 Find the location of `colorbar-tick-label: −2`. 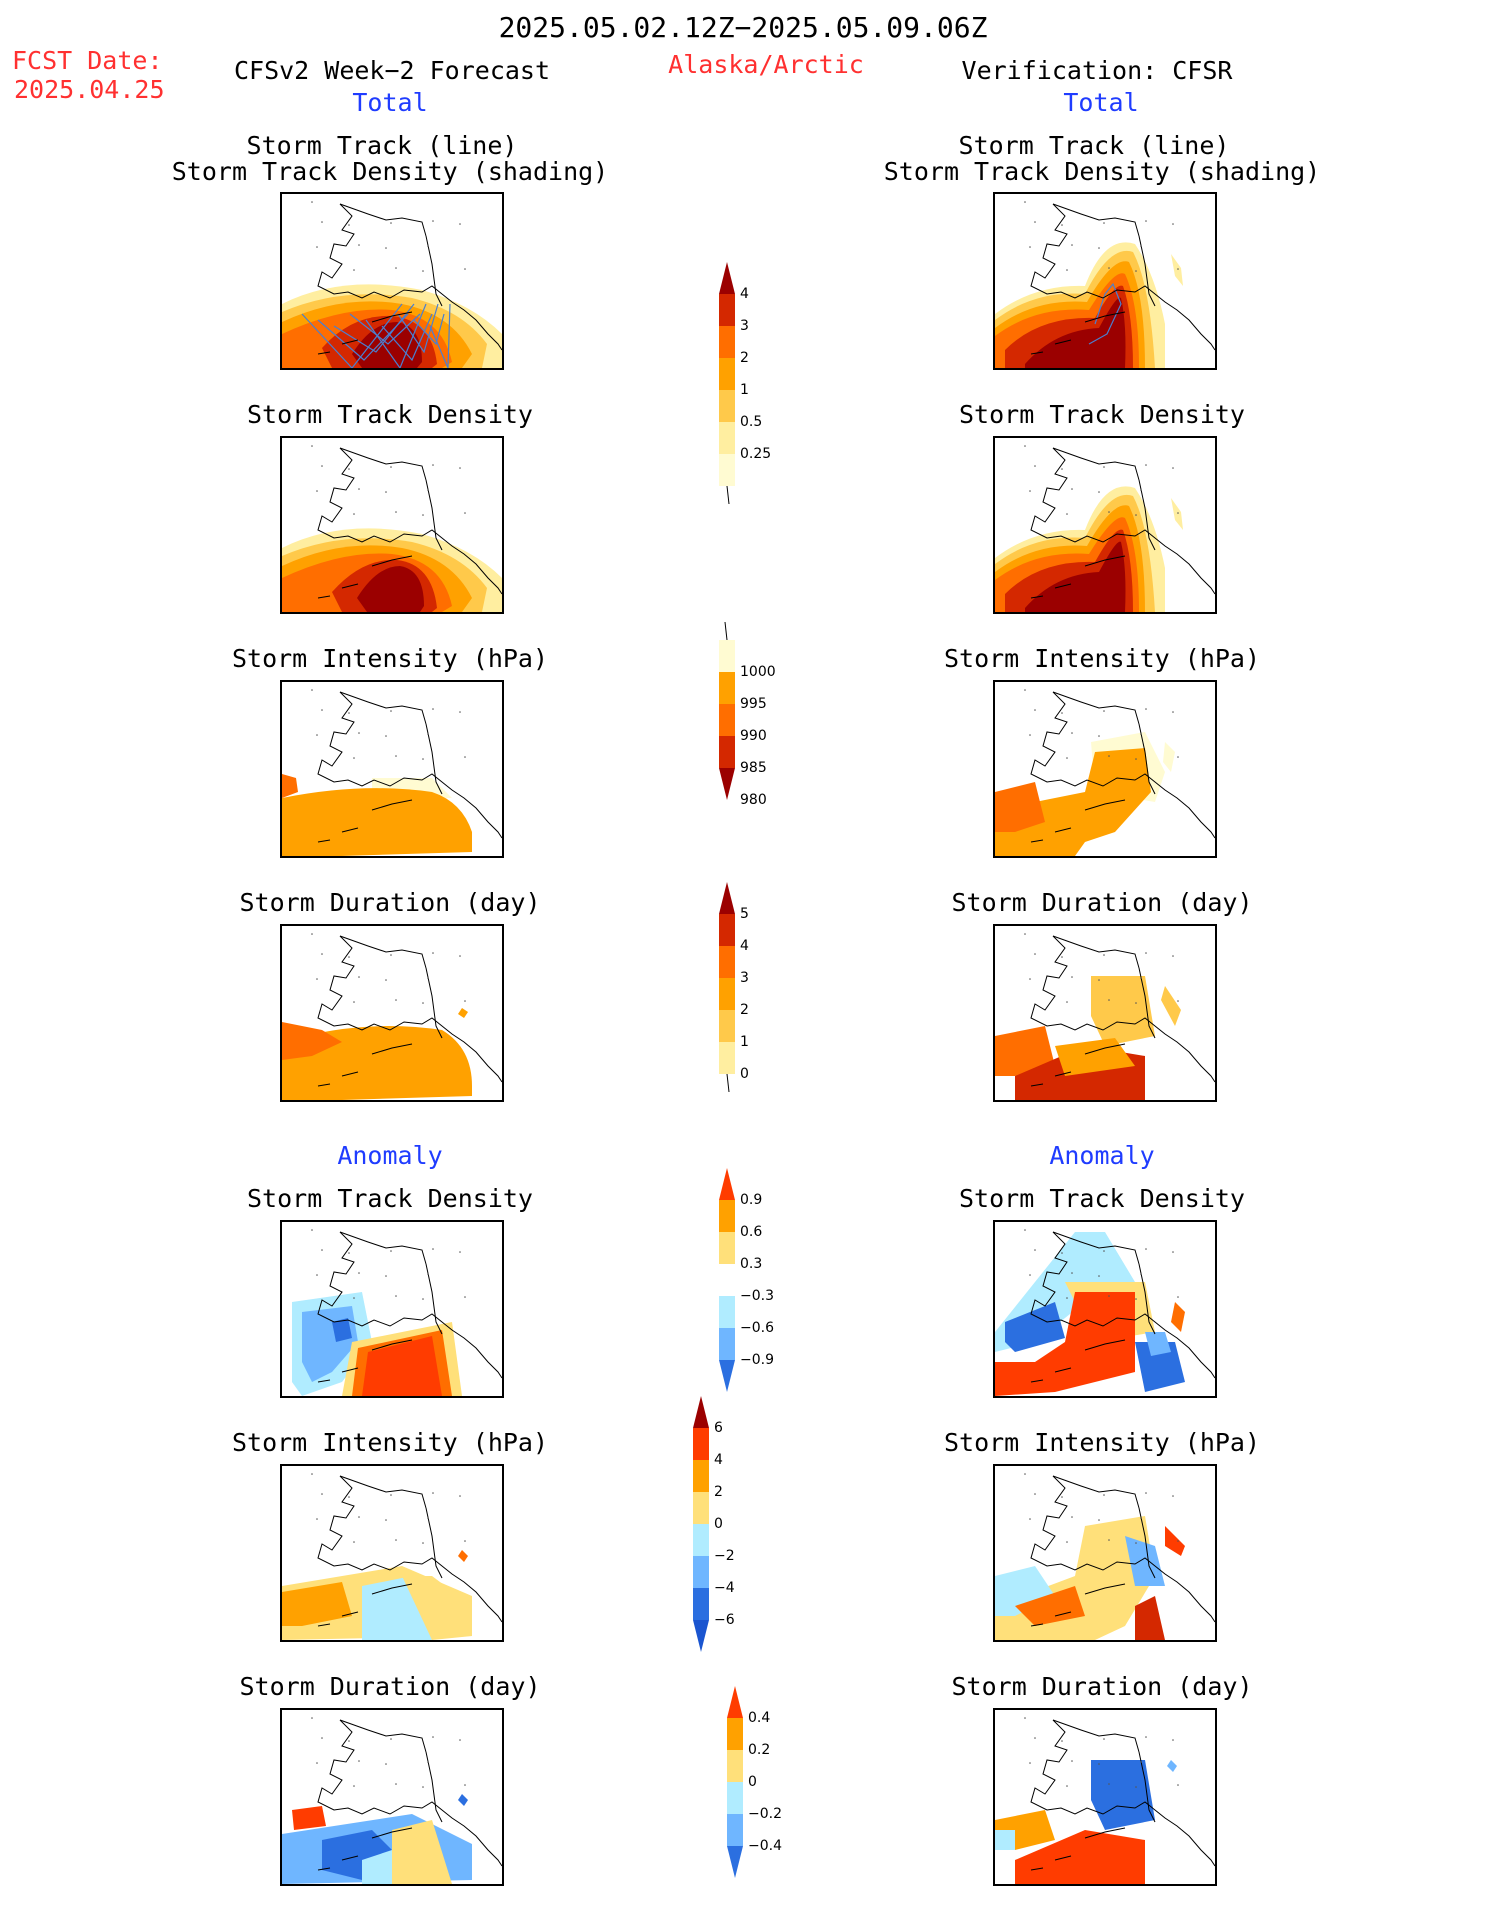

colorbar-tick-label: −2 is located at coordinates (724, 1556).